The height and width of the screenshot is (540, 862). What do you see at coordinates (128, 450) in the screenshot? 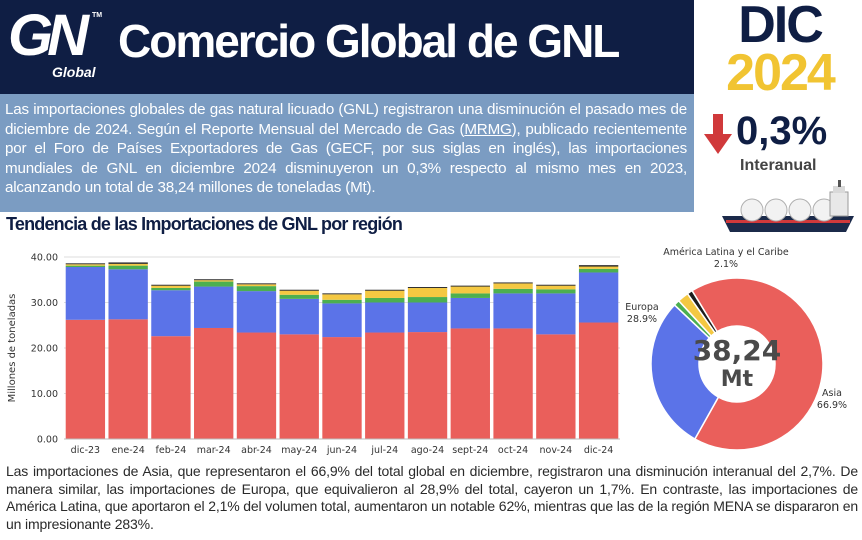
I see `x-tick-label: ene-24` at bounding box center [128, 450].